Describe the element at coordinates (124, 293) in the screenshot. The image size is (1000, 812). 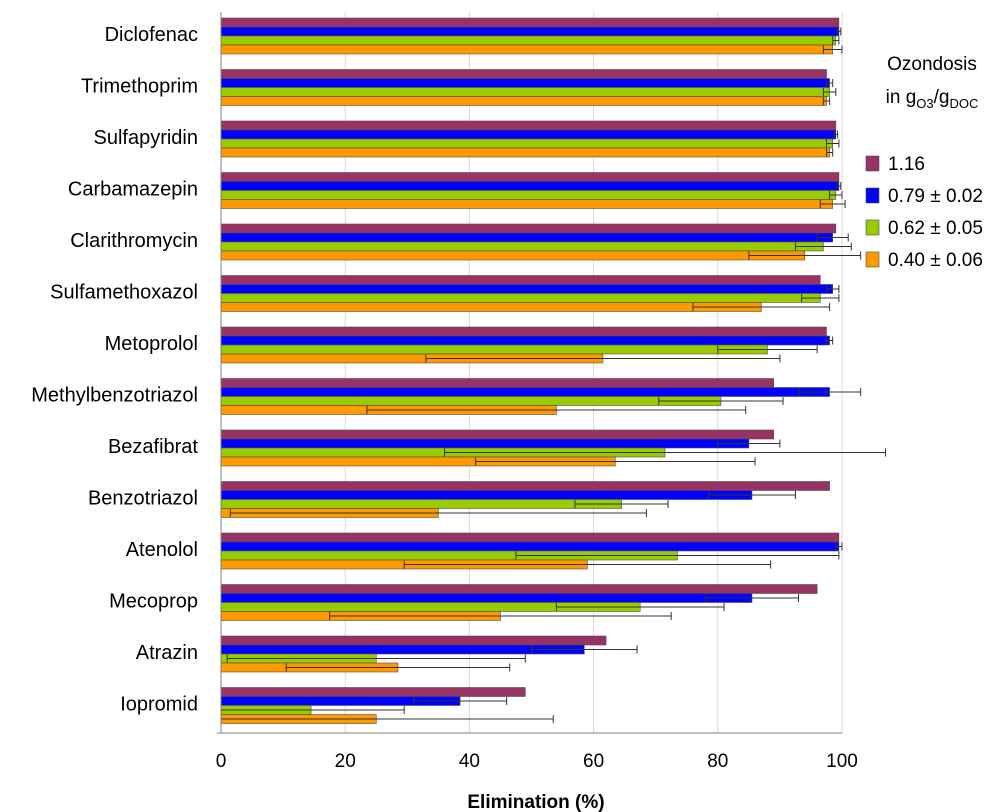
I see `category-label: Sulfamethoxazol` at that location.